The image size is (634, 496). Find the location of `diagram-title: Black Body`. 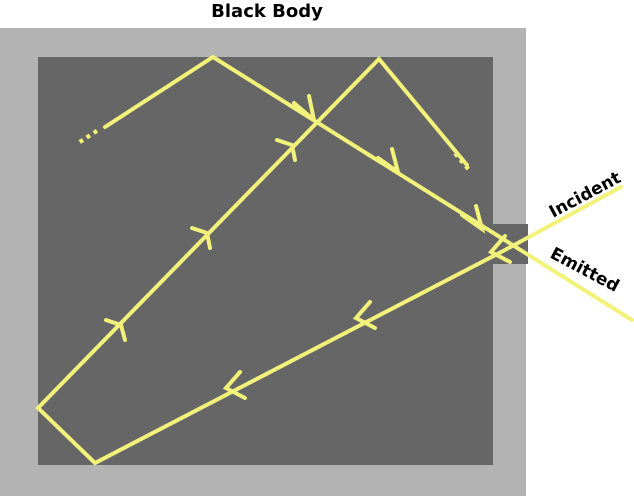

diagram-title: Black Body is located at coordinates (267, 11).